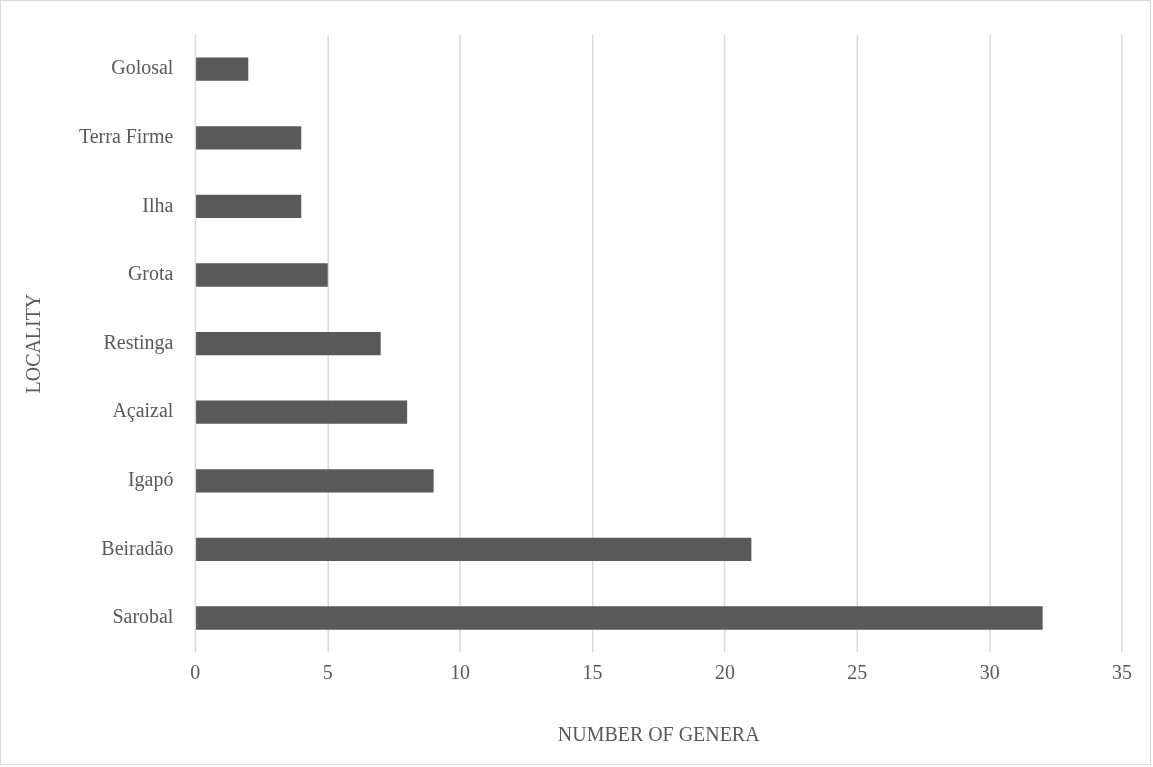  I want to click on x-tick-label: 5, so click(327, 672).